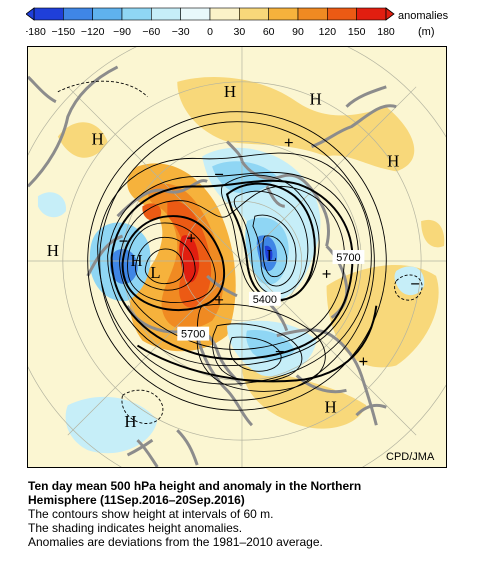  I want to click on colorbar-tick-label: −150, so click(64, 32).